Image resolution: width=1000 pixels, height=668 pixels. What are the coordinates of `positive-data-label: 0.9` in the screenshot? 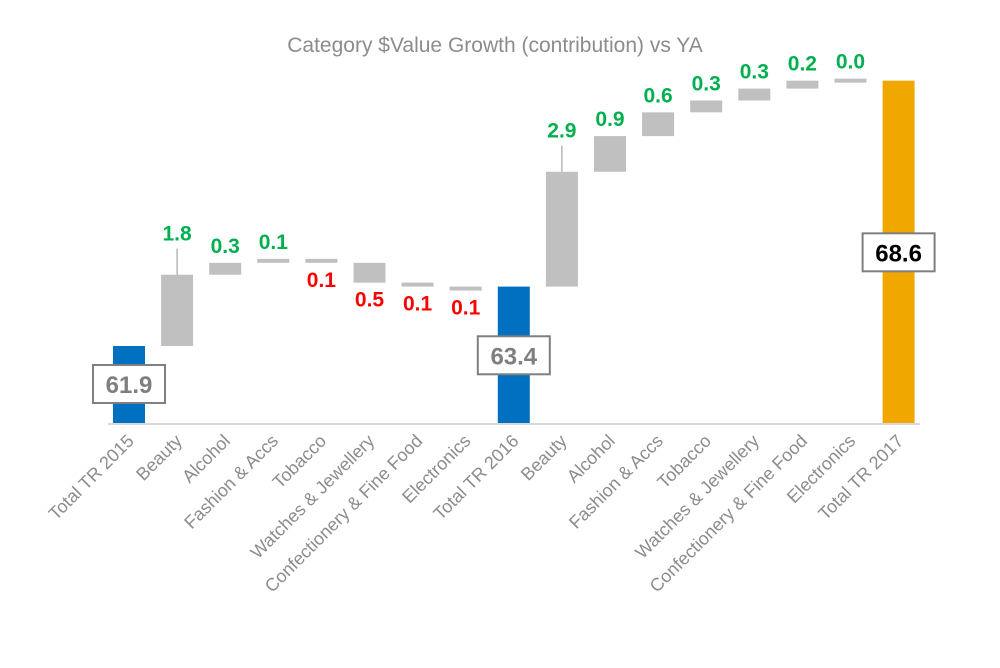 It's located at (609, 119).